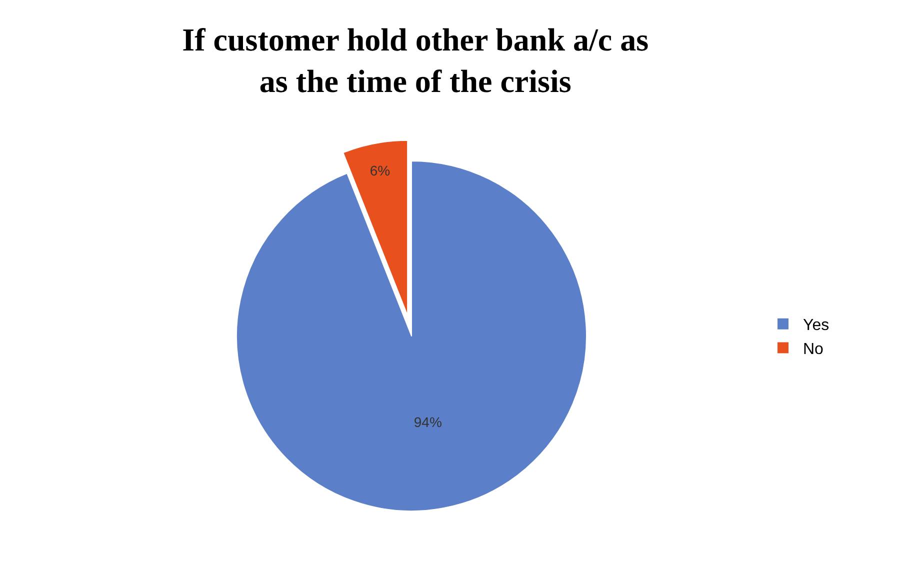 The height and width of the screenshot is (562, 923). What do you see at coordinates (380, 170) in the screenshot?
I see `data-label: 6%` at bounding box center [380, 170].